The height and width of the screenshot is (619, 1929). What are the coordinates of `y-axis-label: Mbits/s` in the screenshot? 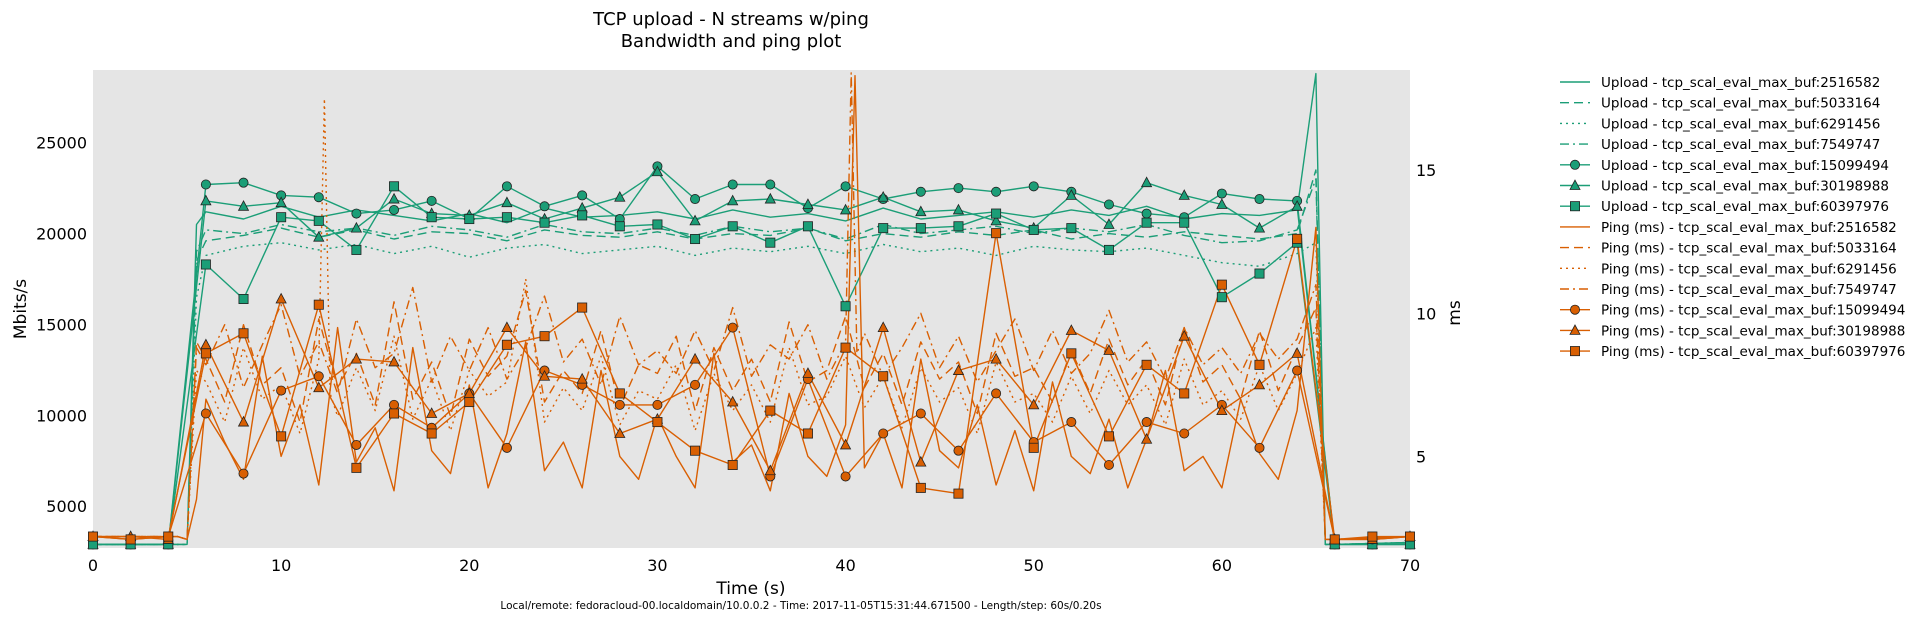 It's located at (21, 309).